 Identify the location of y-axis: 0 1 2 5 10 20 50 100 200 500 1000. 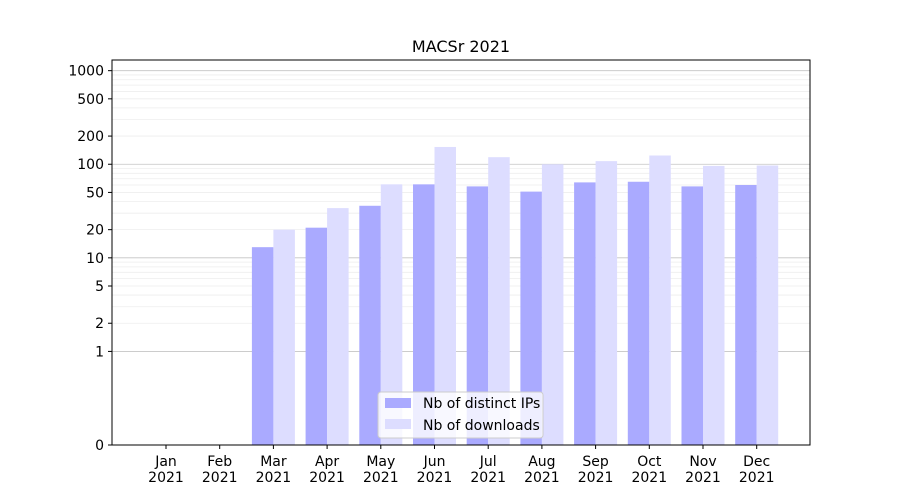
(90, 259).